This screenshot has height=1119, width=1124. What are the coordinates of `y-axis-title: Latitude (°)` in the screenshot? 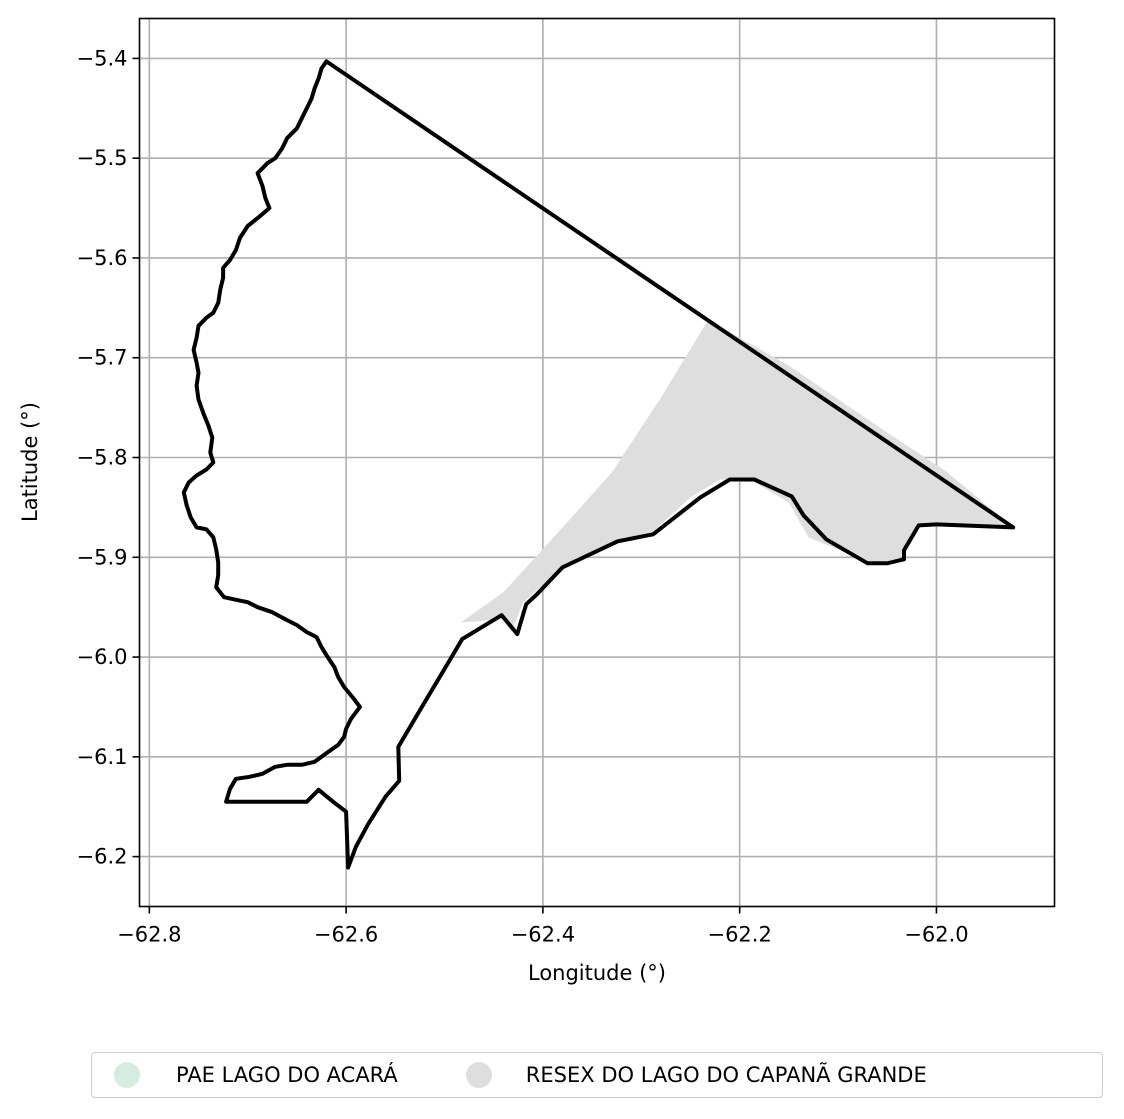 It's located at (30, 462).